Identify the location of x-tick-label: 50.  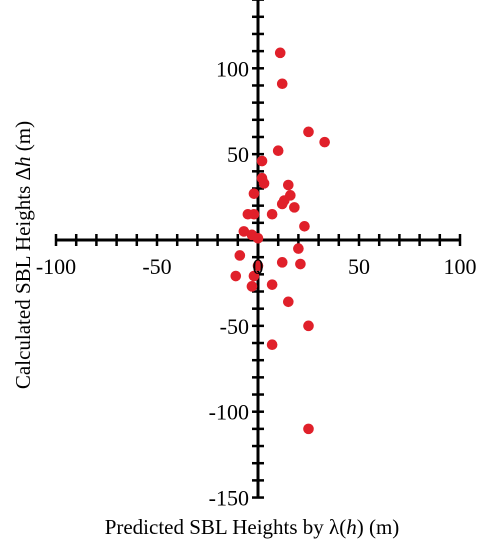
(359, 266).